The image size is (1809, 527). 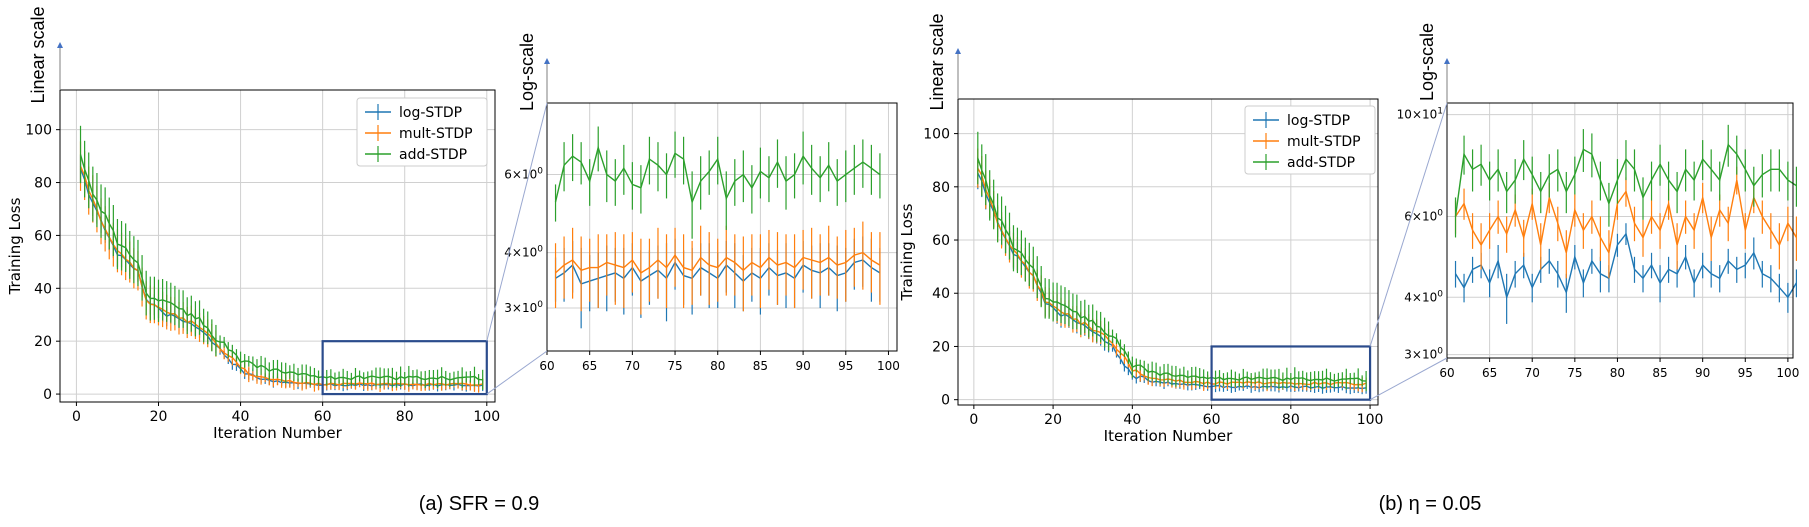 I want to click on y-tick-label: 10×101, so click(x=1420, y=114).